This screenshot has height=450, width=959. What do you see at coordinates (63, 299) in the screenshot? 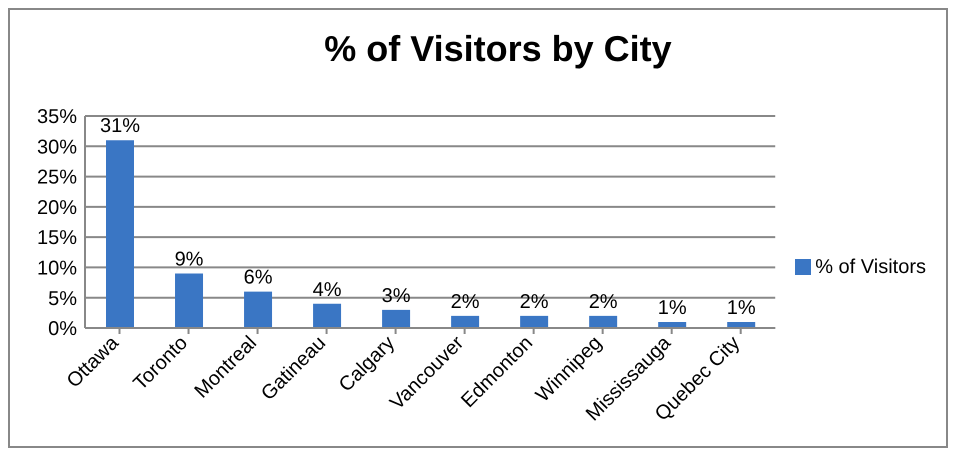
I see `y-tick-label: 5%` at bounding box center [63, 299].